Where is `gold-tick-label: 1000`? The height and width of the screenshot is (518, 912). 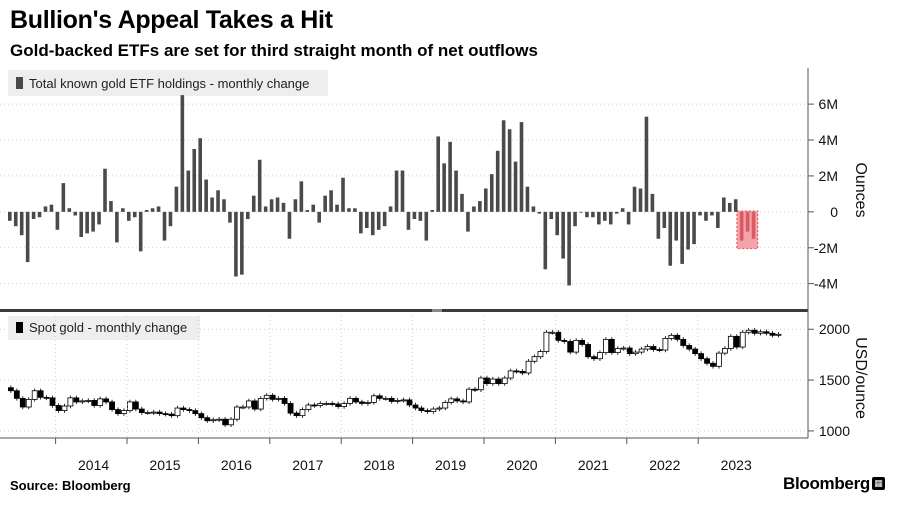 gold-tick-label: 1000 is located at coordinates (834, 431).